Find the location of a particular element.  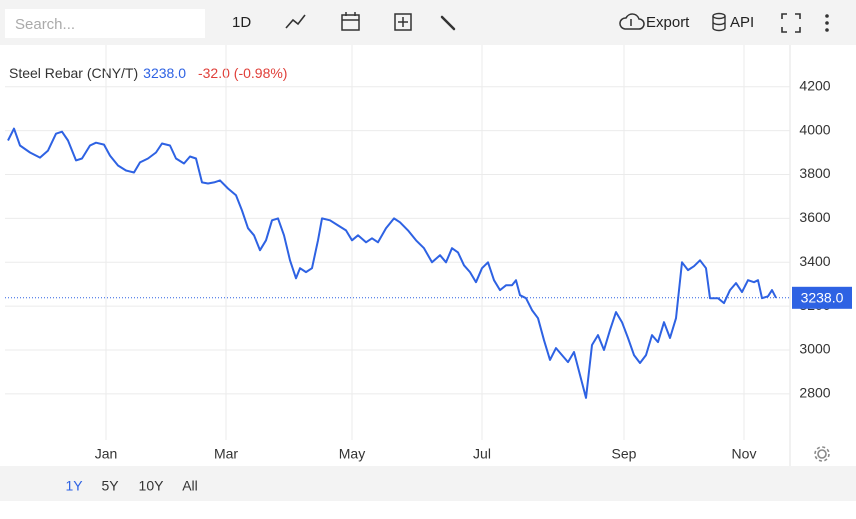

fullscreen-icon is located at coordinates (791, 23).